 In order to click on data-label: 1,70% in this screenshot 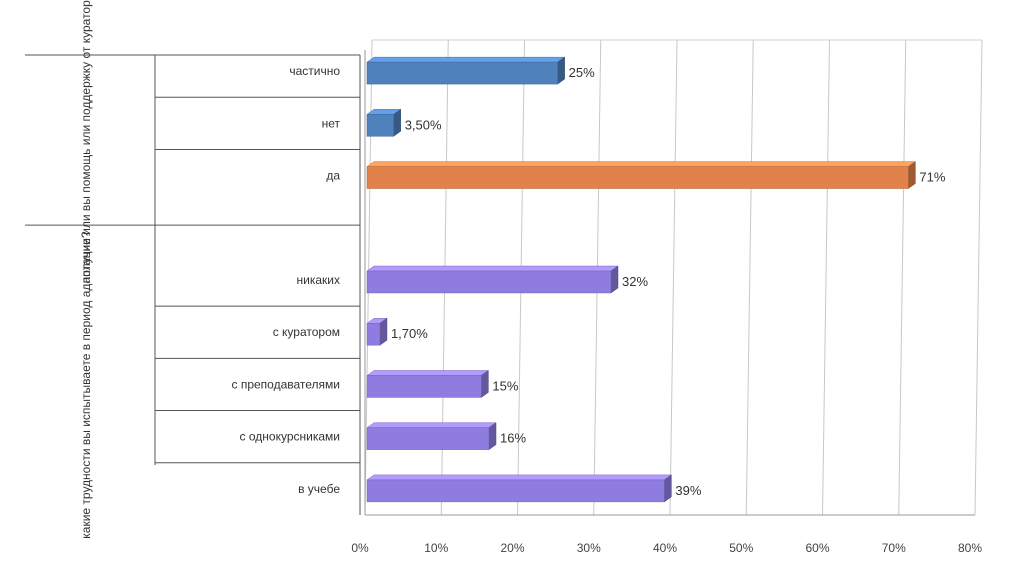, I will do `click(409, 333)`.